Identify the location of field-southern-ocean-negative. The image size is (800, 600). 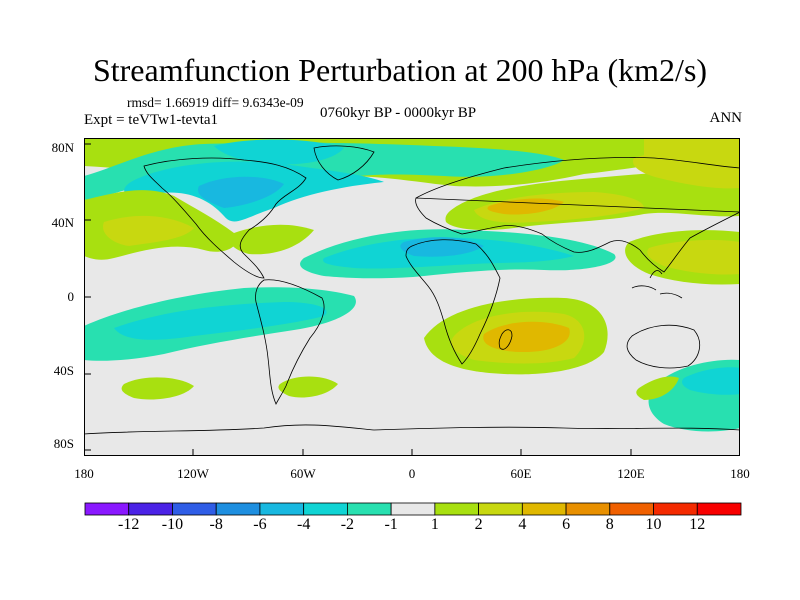
(688, 395).